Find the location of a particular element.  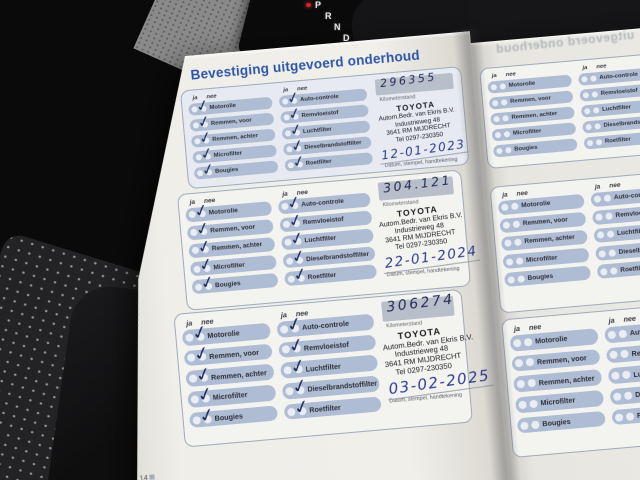

gear-position-letter: D is located at coordinates (346, 38).